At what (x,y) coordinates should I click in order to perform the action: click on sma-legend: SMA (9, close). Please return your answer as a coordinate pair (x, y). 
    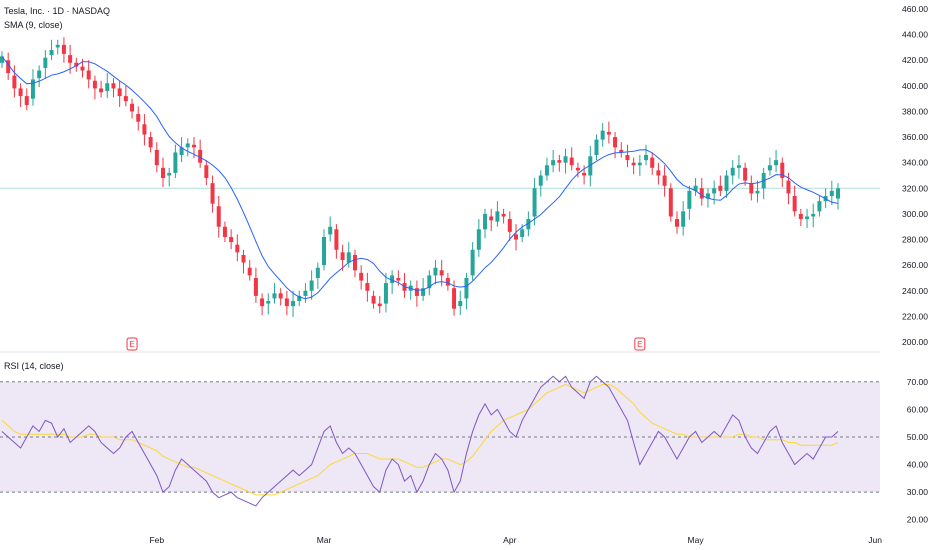
    Looking at the image, I should click on (33, 25).